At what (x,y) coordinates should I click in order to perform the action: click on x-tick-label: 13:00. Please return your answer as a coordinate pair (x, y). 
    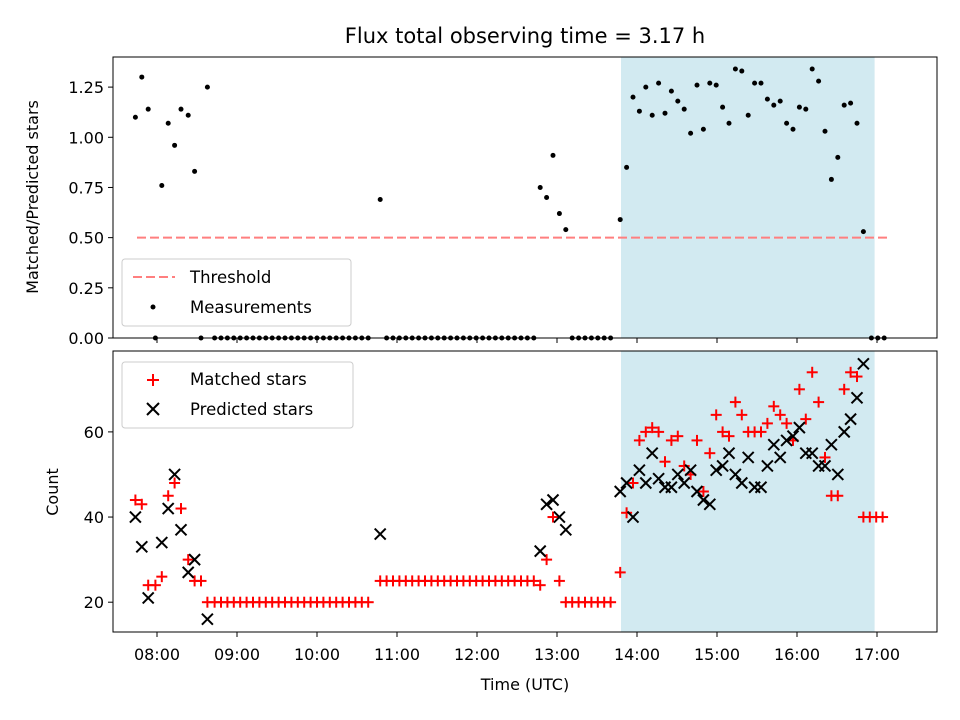
    Looking at the image, I should click on (557, 654).